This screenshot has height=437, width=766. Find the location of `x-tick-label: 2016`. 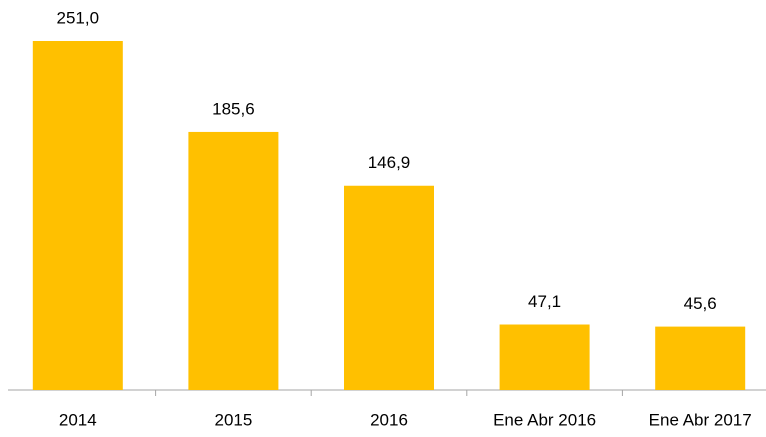

x-tick-label: 2016 is located at coordinates (389, 419).